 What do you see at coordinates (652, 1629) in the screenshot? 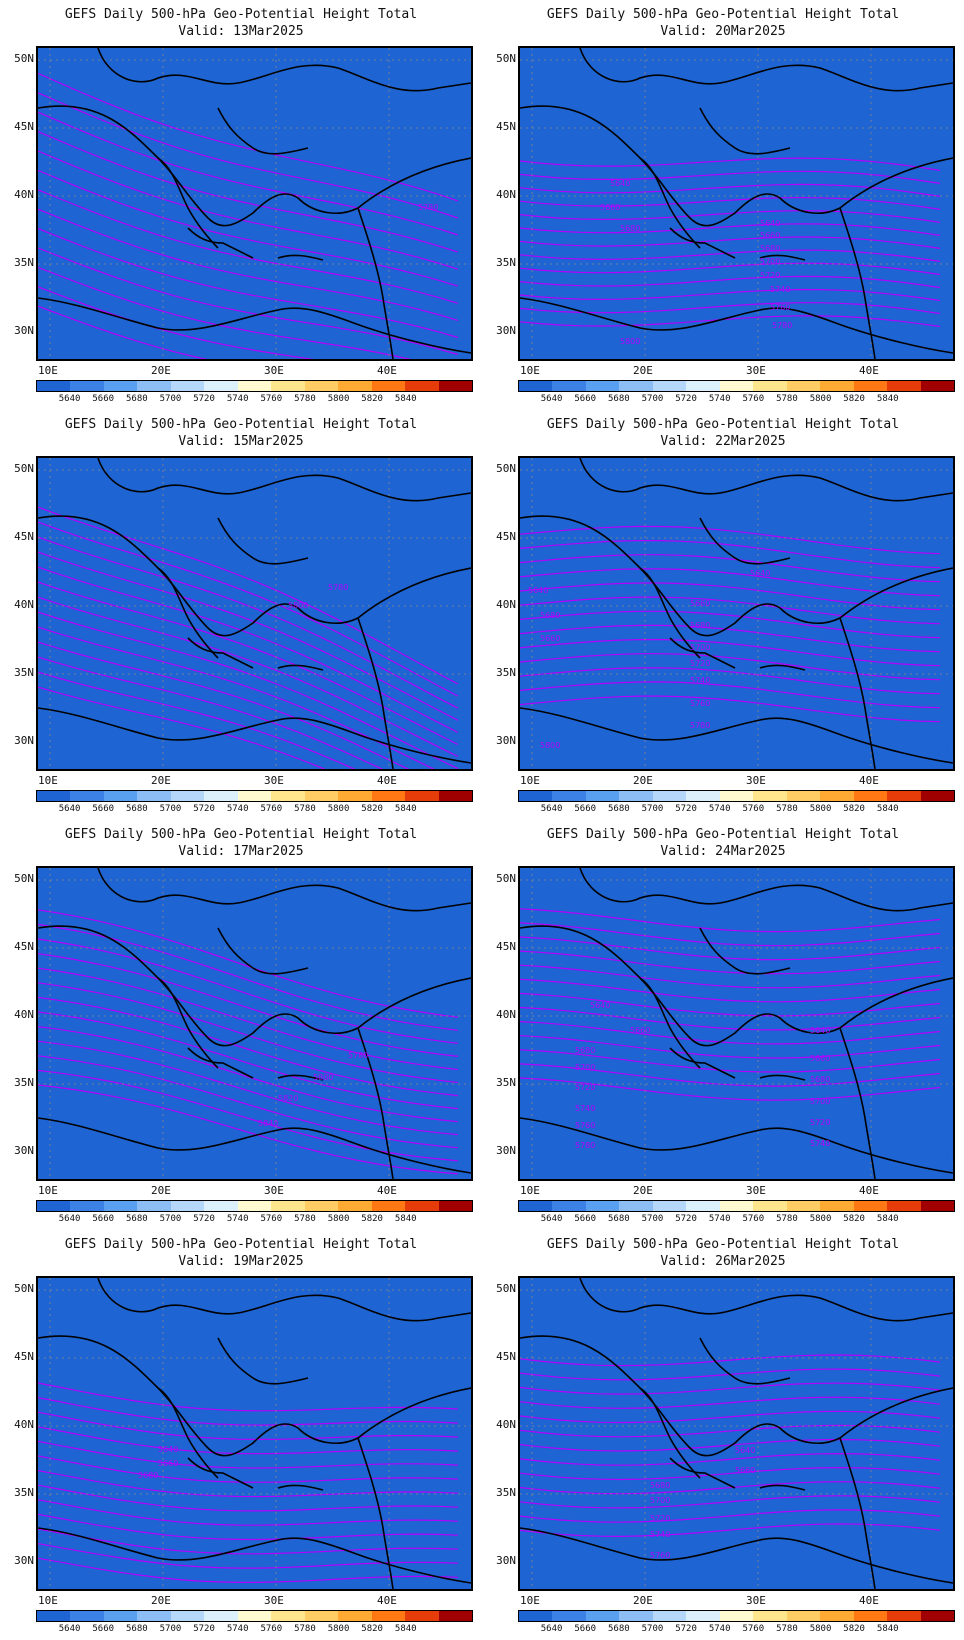
I see `colorbar-label: 5700` at bounding box center [652, 1629].